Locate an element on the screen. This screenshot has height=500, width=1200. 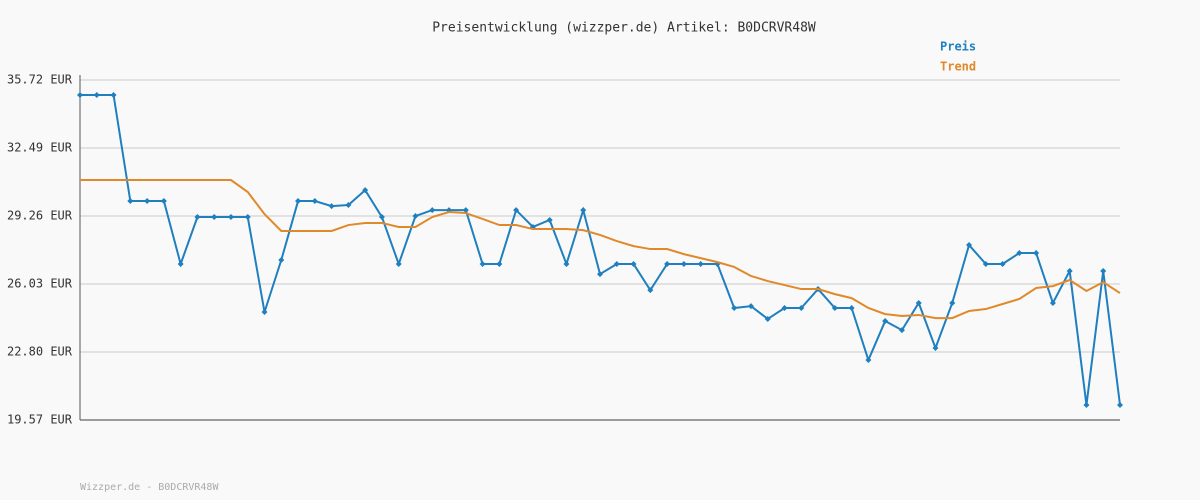
legend-label: Trend is located at coordinates (958, 67).